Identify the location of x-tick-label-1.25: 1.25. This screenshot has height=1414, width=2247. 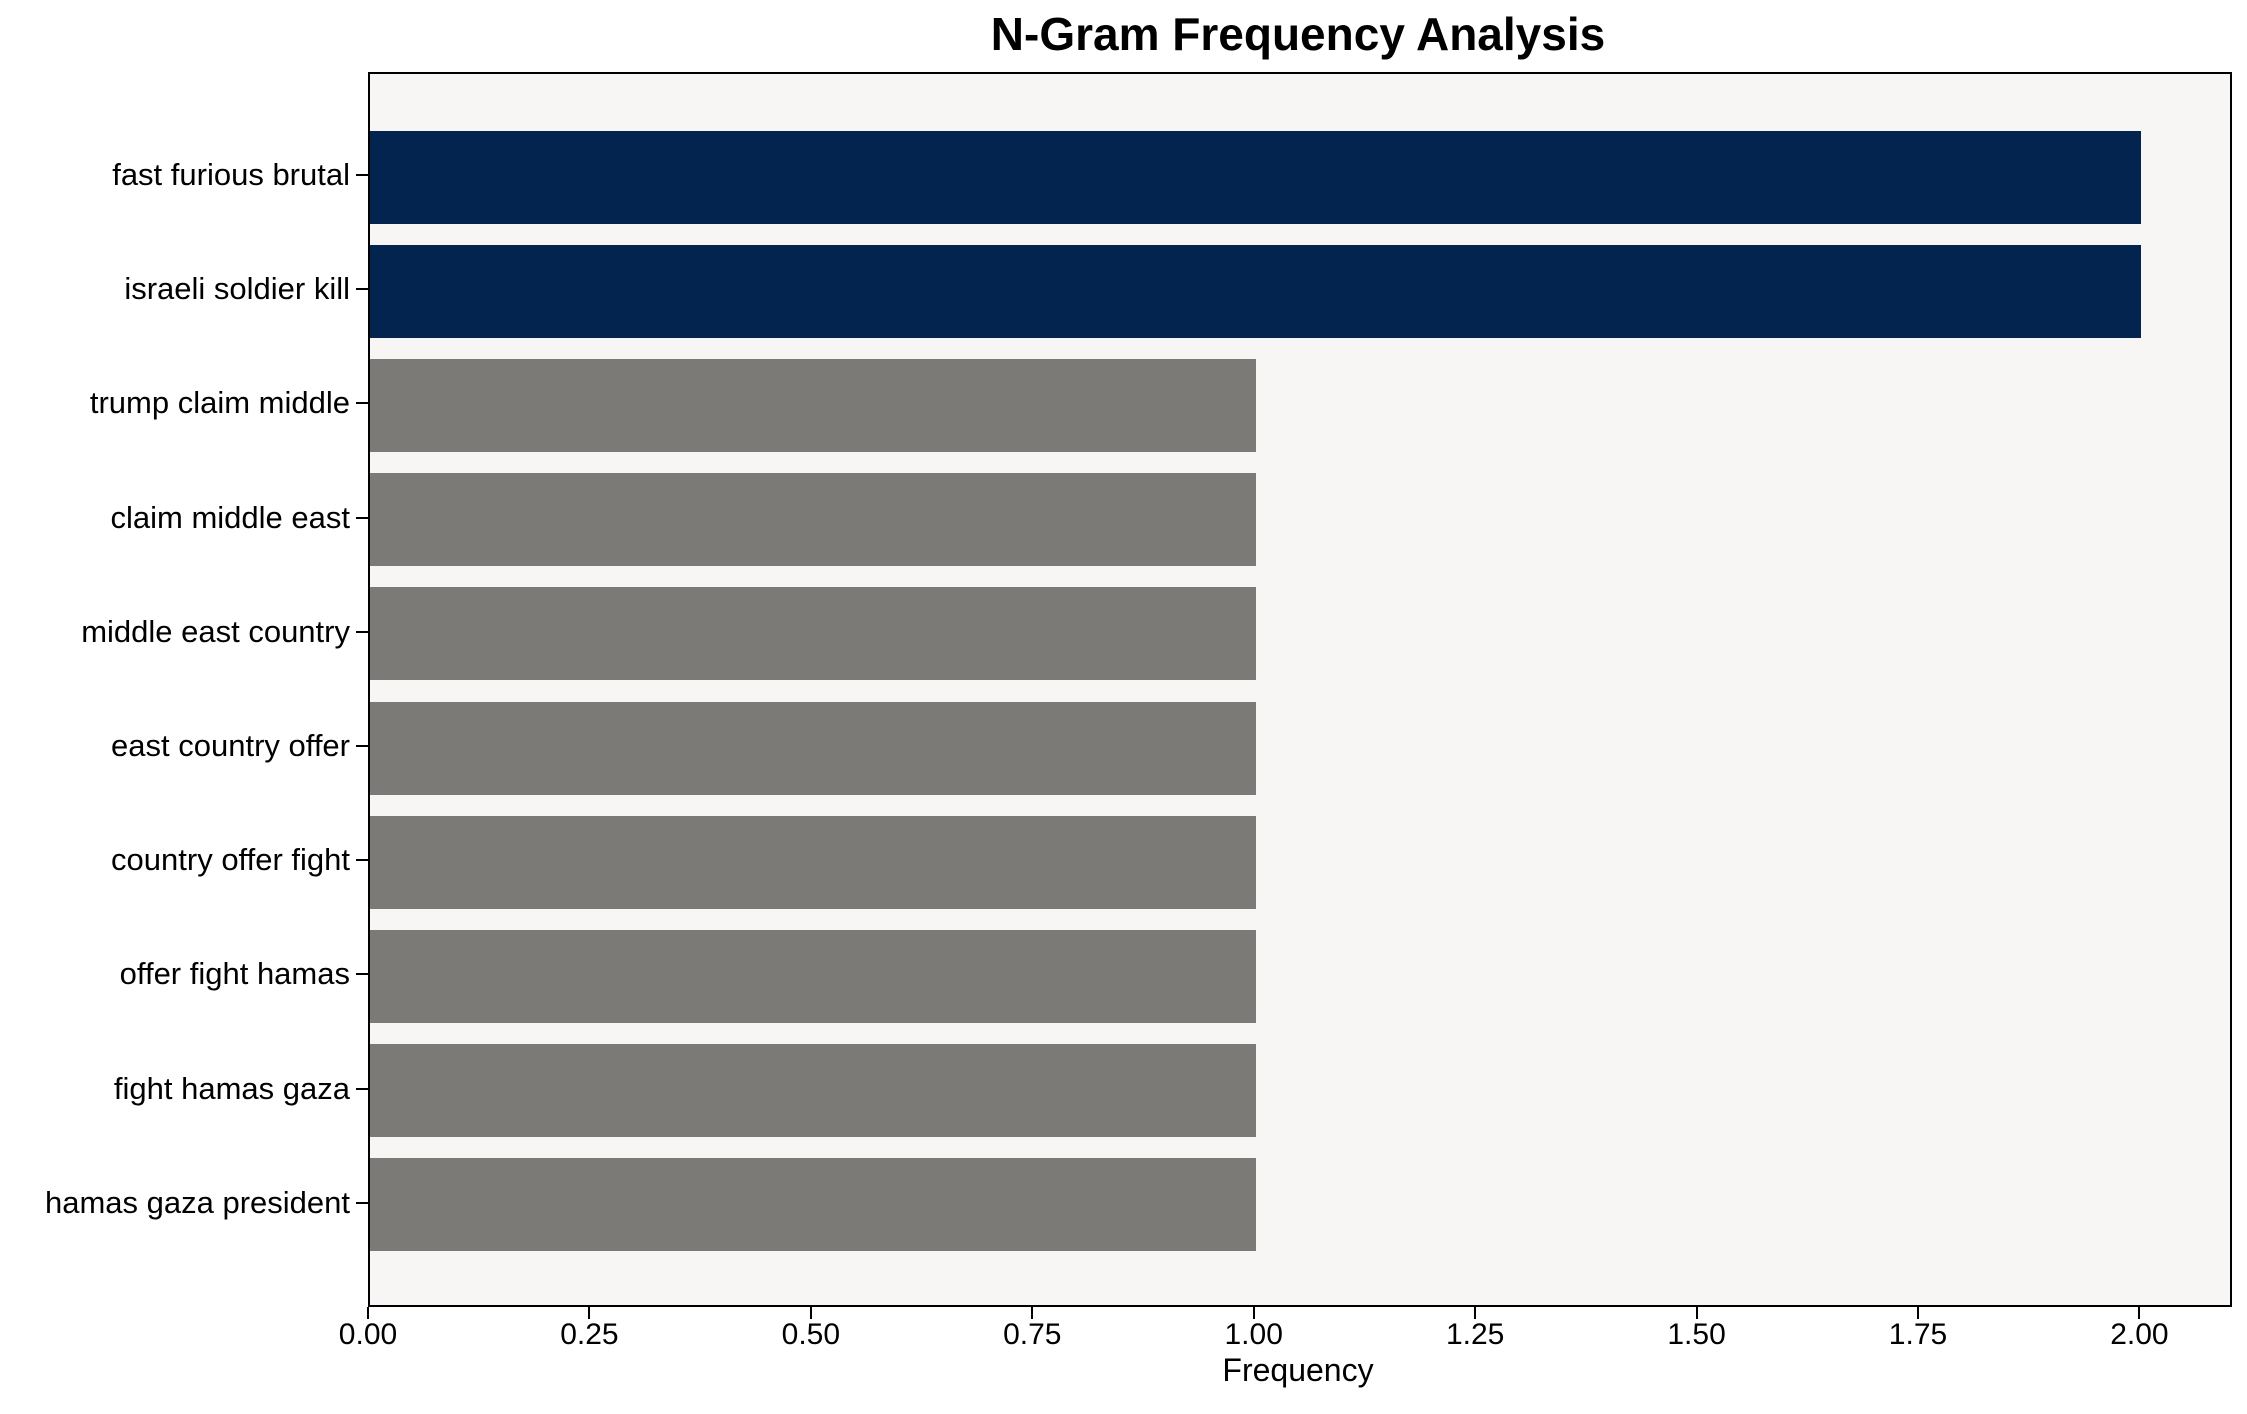
(1475, 1334).